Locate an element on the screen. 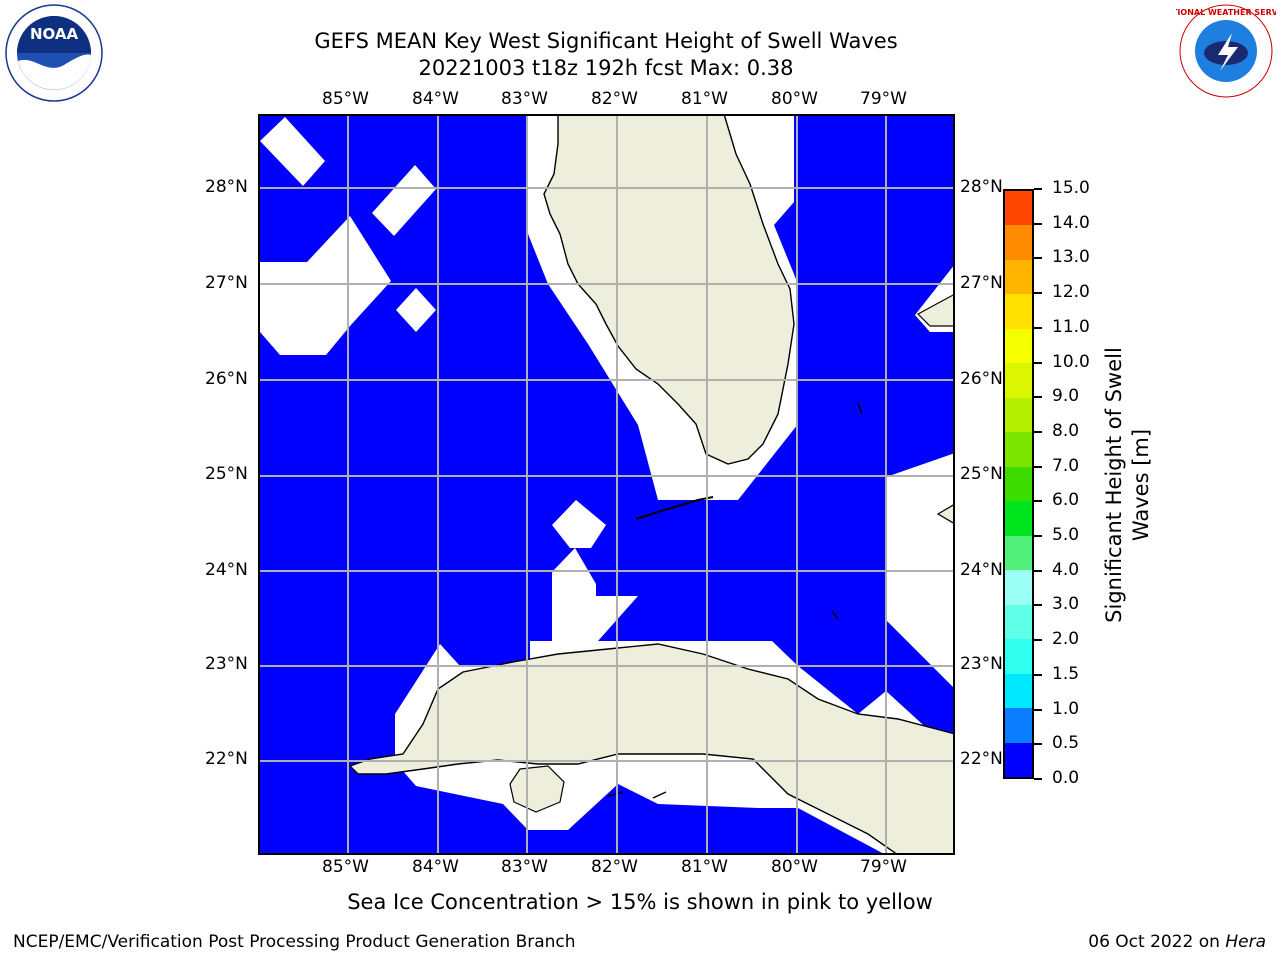 This screenshot has width=1280, height=960. colorbar-tick-label: 1.0 is located at coordinates (1066, 708).